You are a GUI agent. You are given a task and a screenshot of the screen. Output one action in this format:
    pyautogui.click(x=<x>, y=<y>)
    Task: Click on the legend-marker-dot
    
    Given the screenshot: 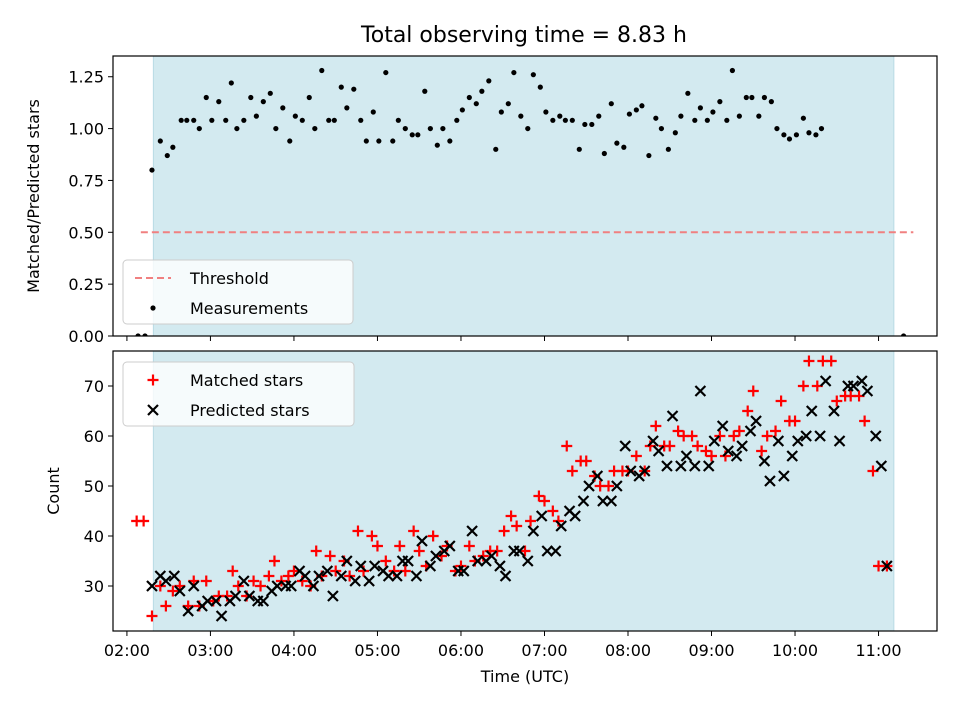 What is the action you would take?
    pyautogui.click(x=153, y=308)
    